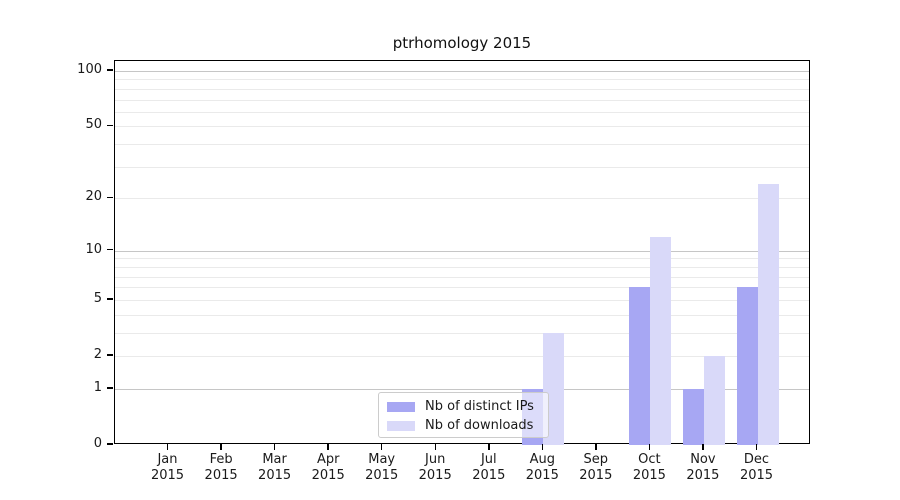 Image resolution: width=900 pixels, height=500 pixels. What do you see at coordinates (488, 459) in the screenshot?
I see `x-tick-month: Jul` at bounding box center [488, 459].